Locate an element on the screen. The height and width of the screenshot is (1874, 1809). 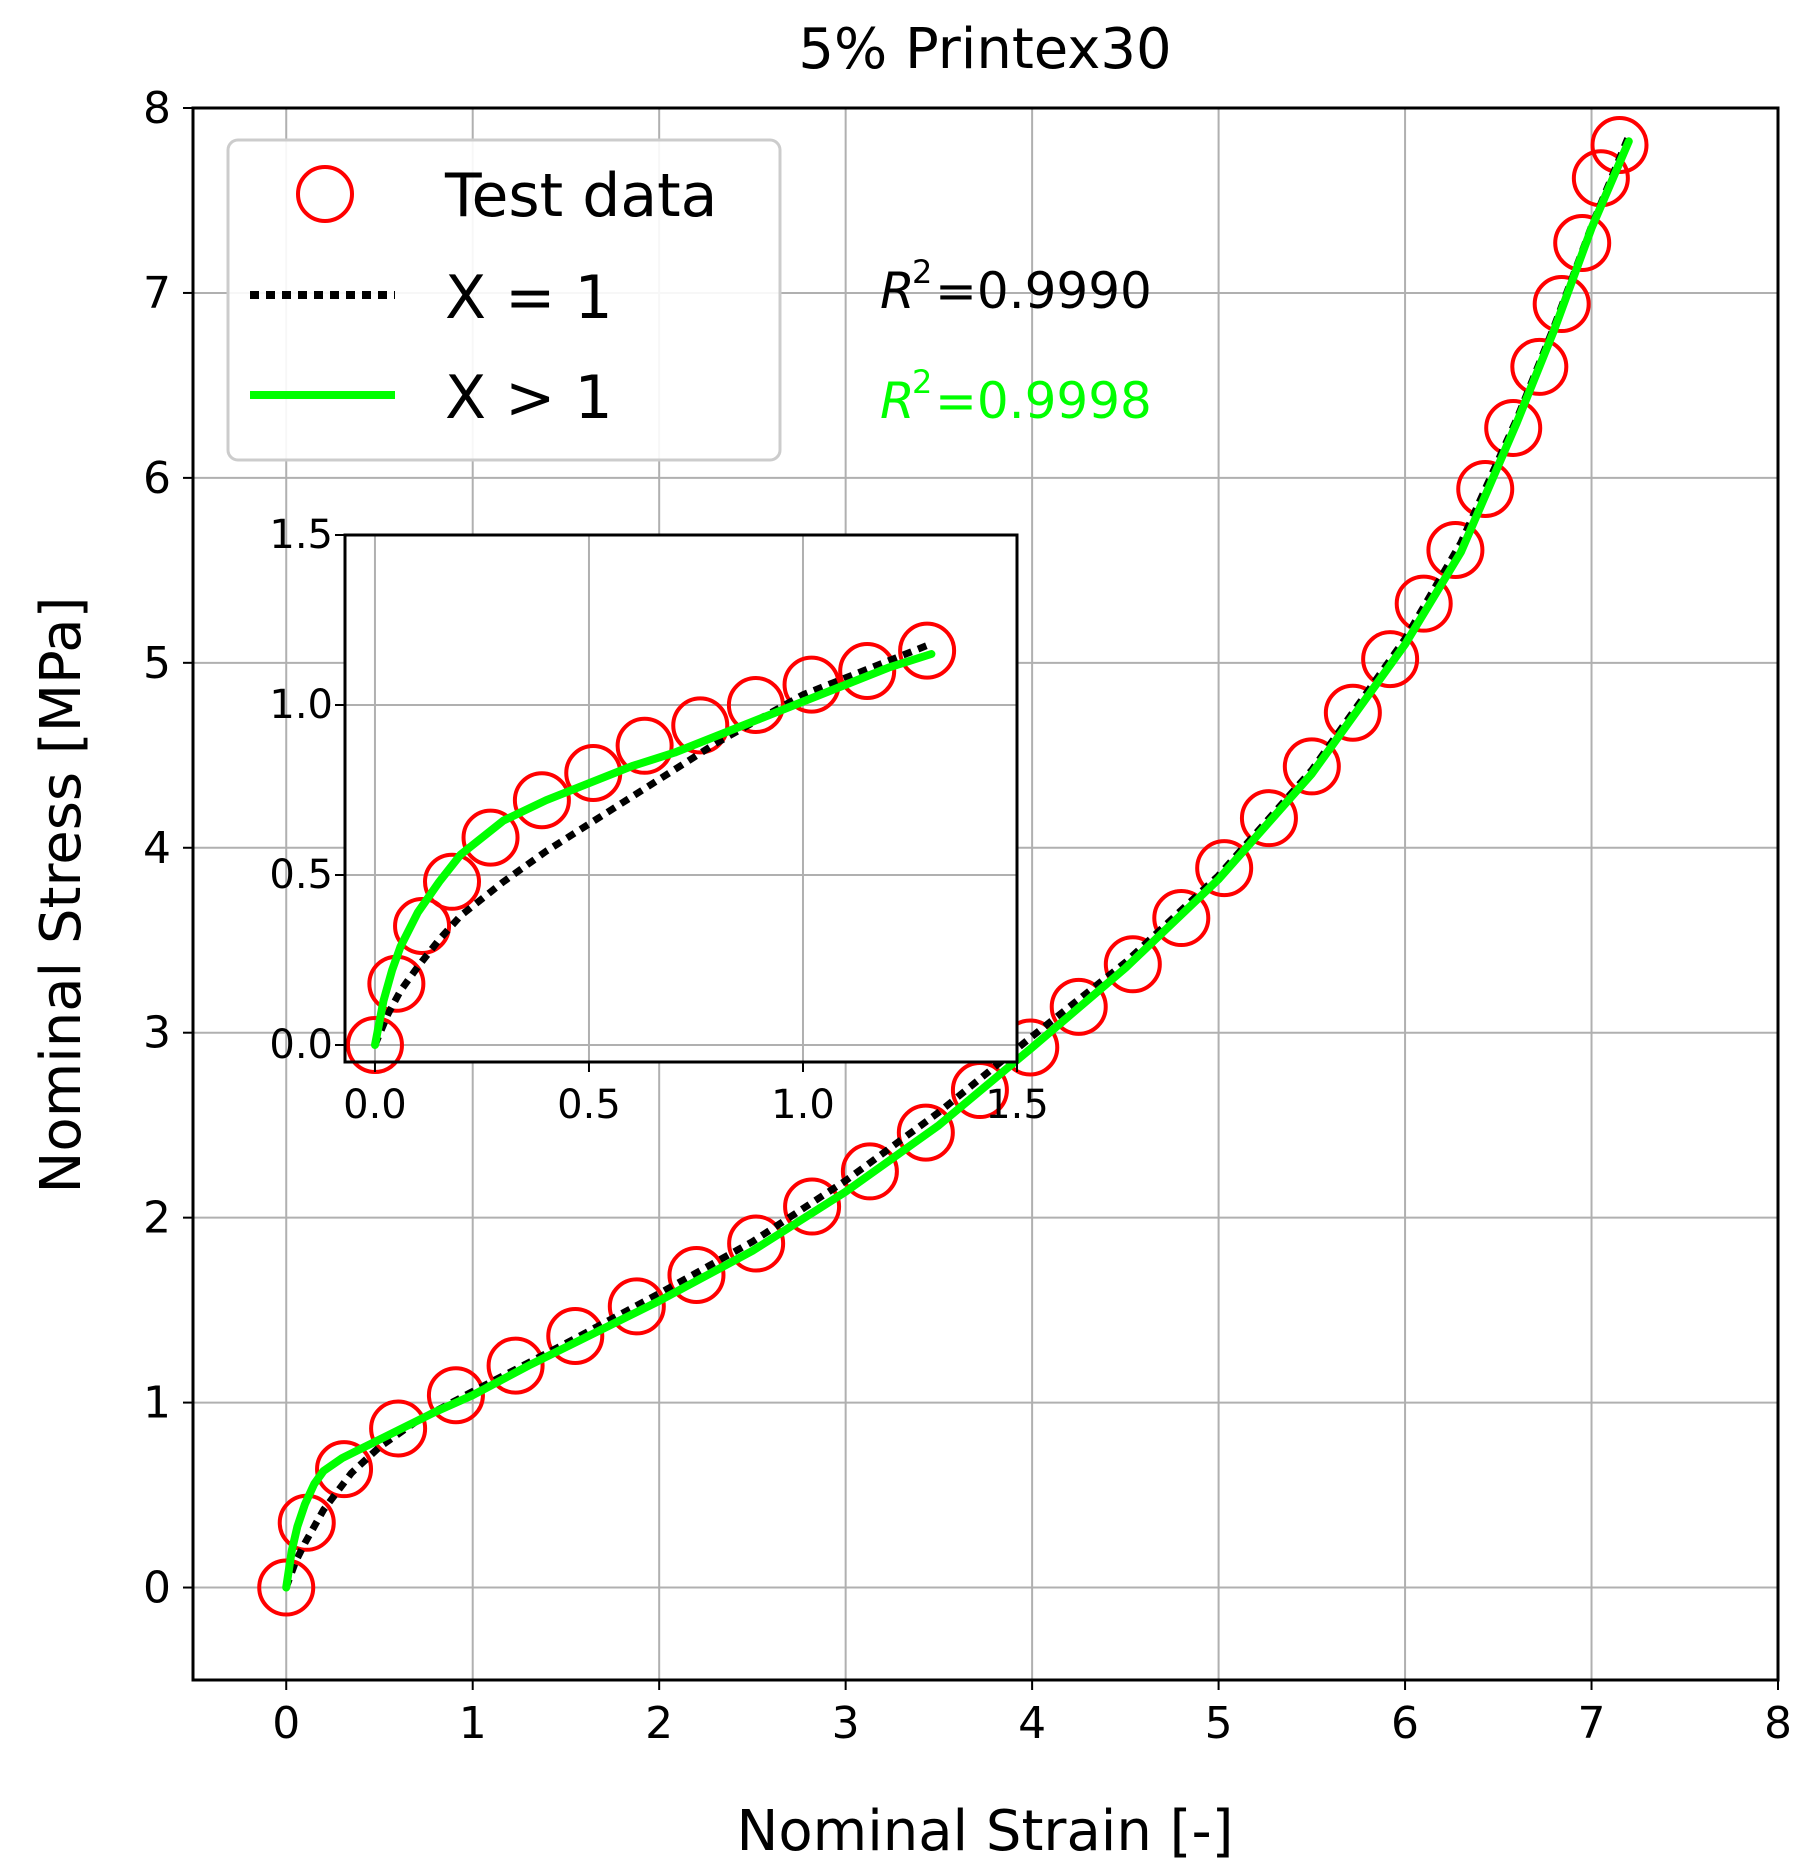
x-tick-label: 0 is located at coordinates (286, 1723).